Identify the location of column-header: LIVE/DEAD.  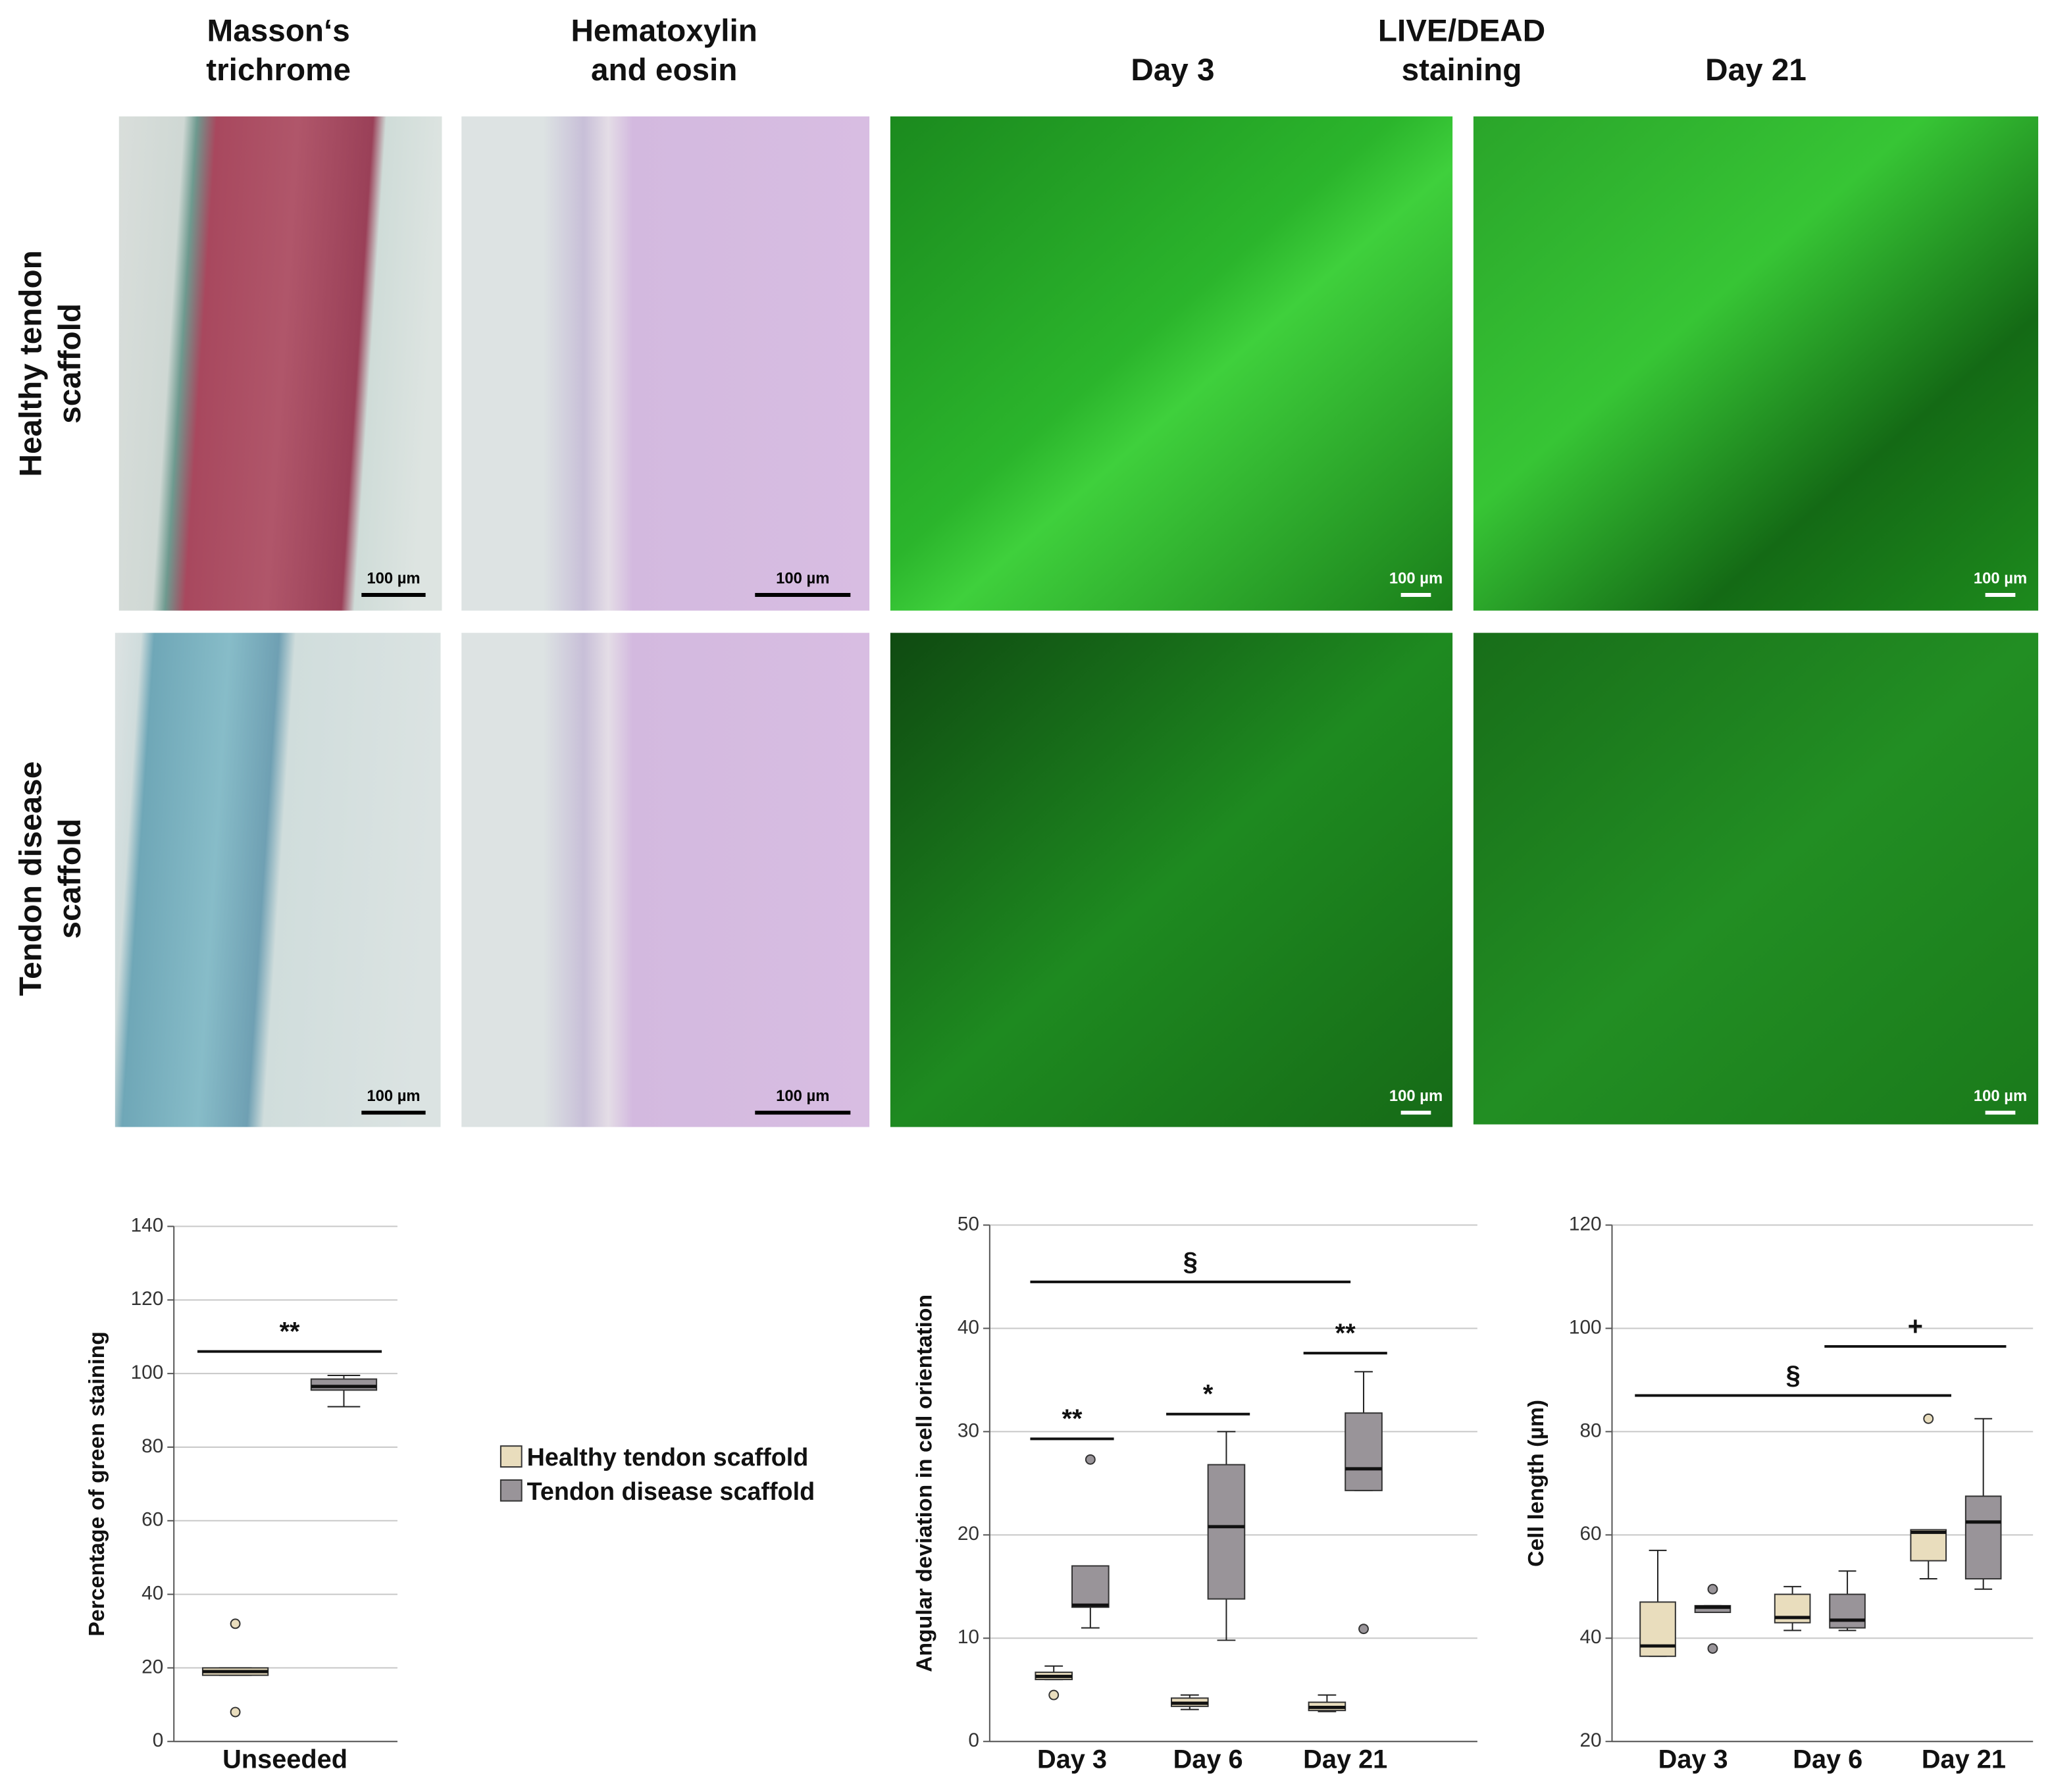
(1461, 30).